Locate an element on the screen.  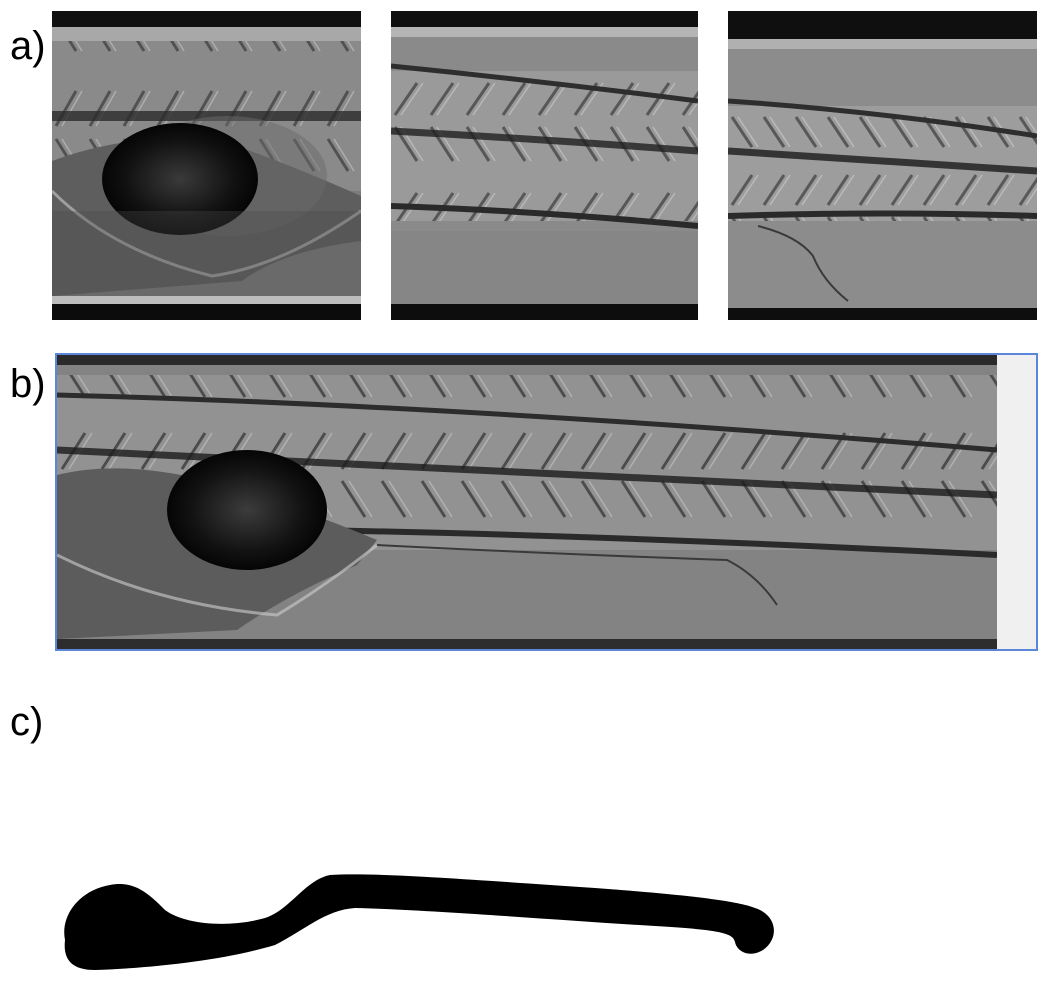
micrograph-tile-tail is located at coordinates (882, 165).